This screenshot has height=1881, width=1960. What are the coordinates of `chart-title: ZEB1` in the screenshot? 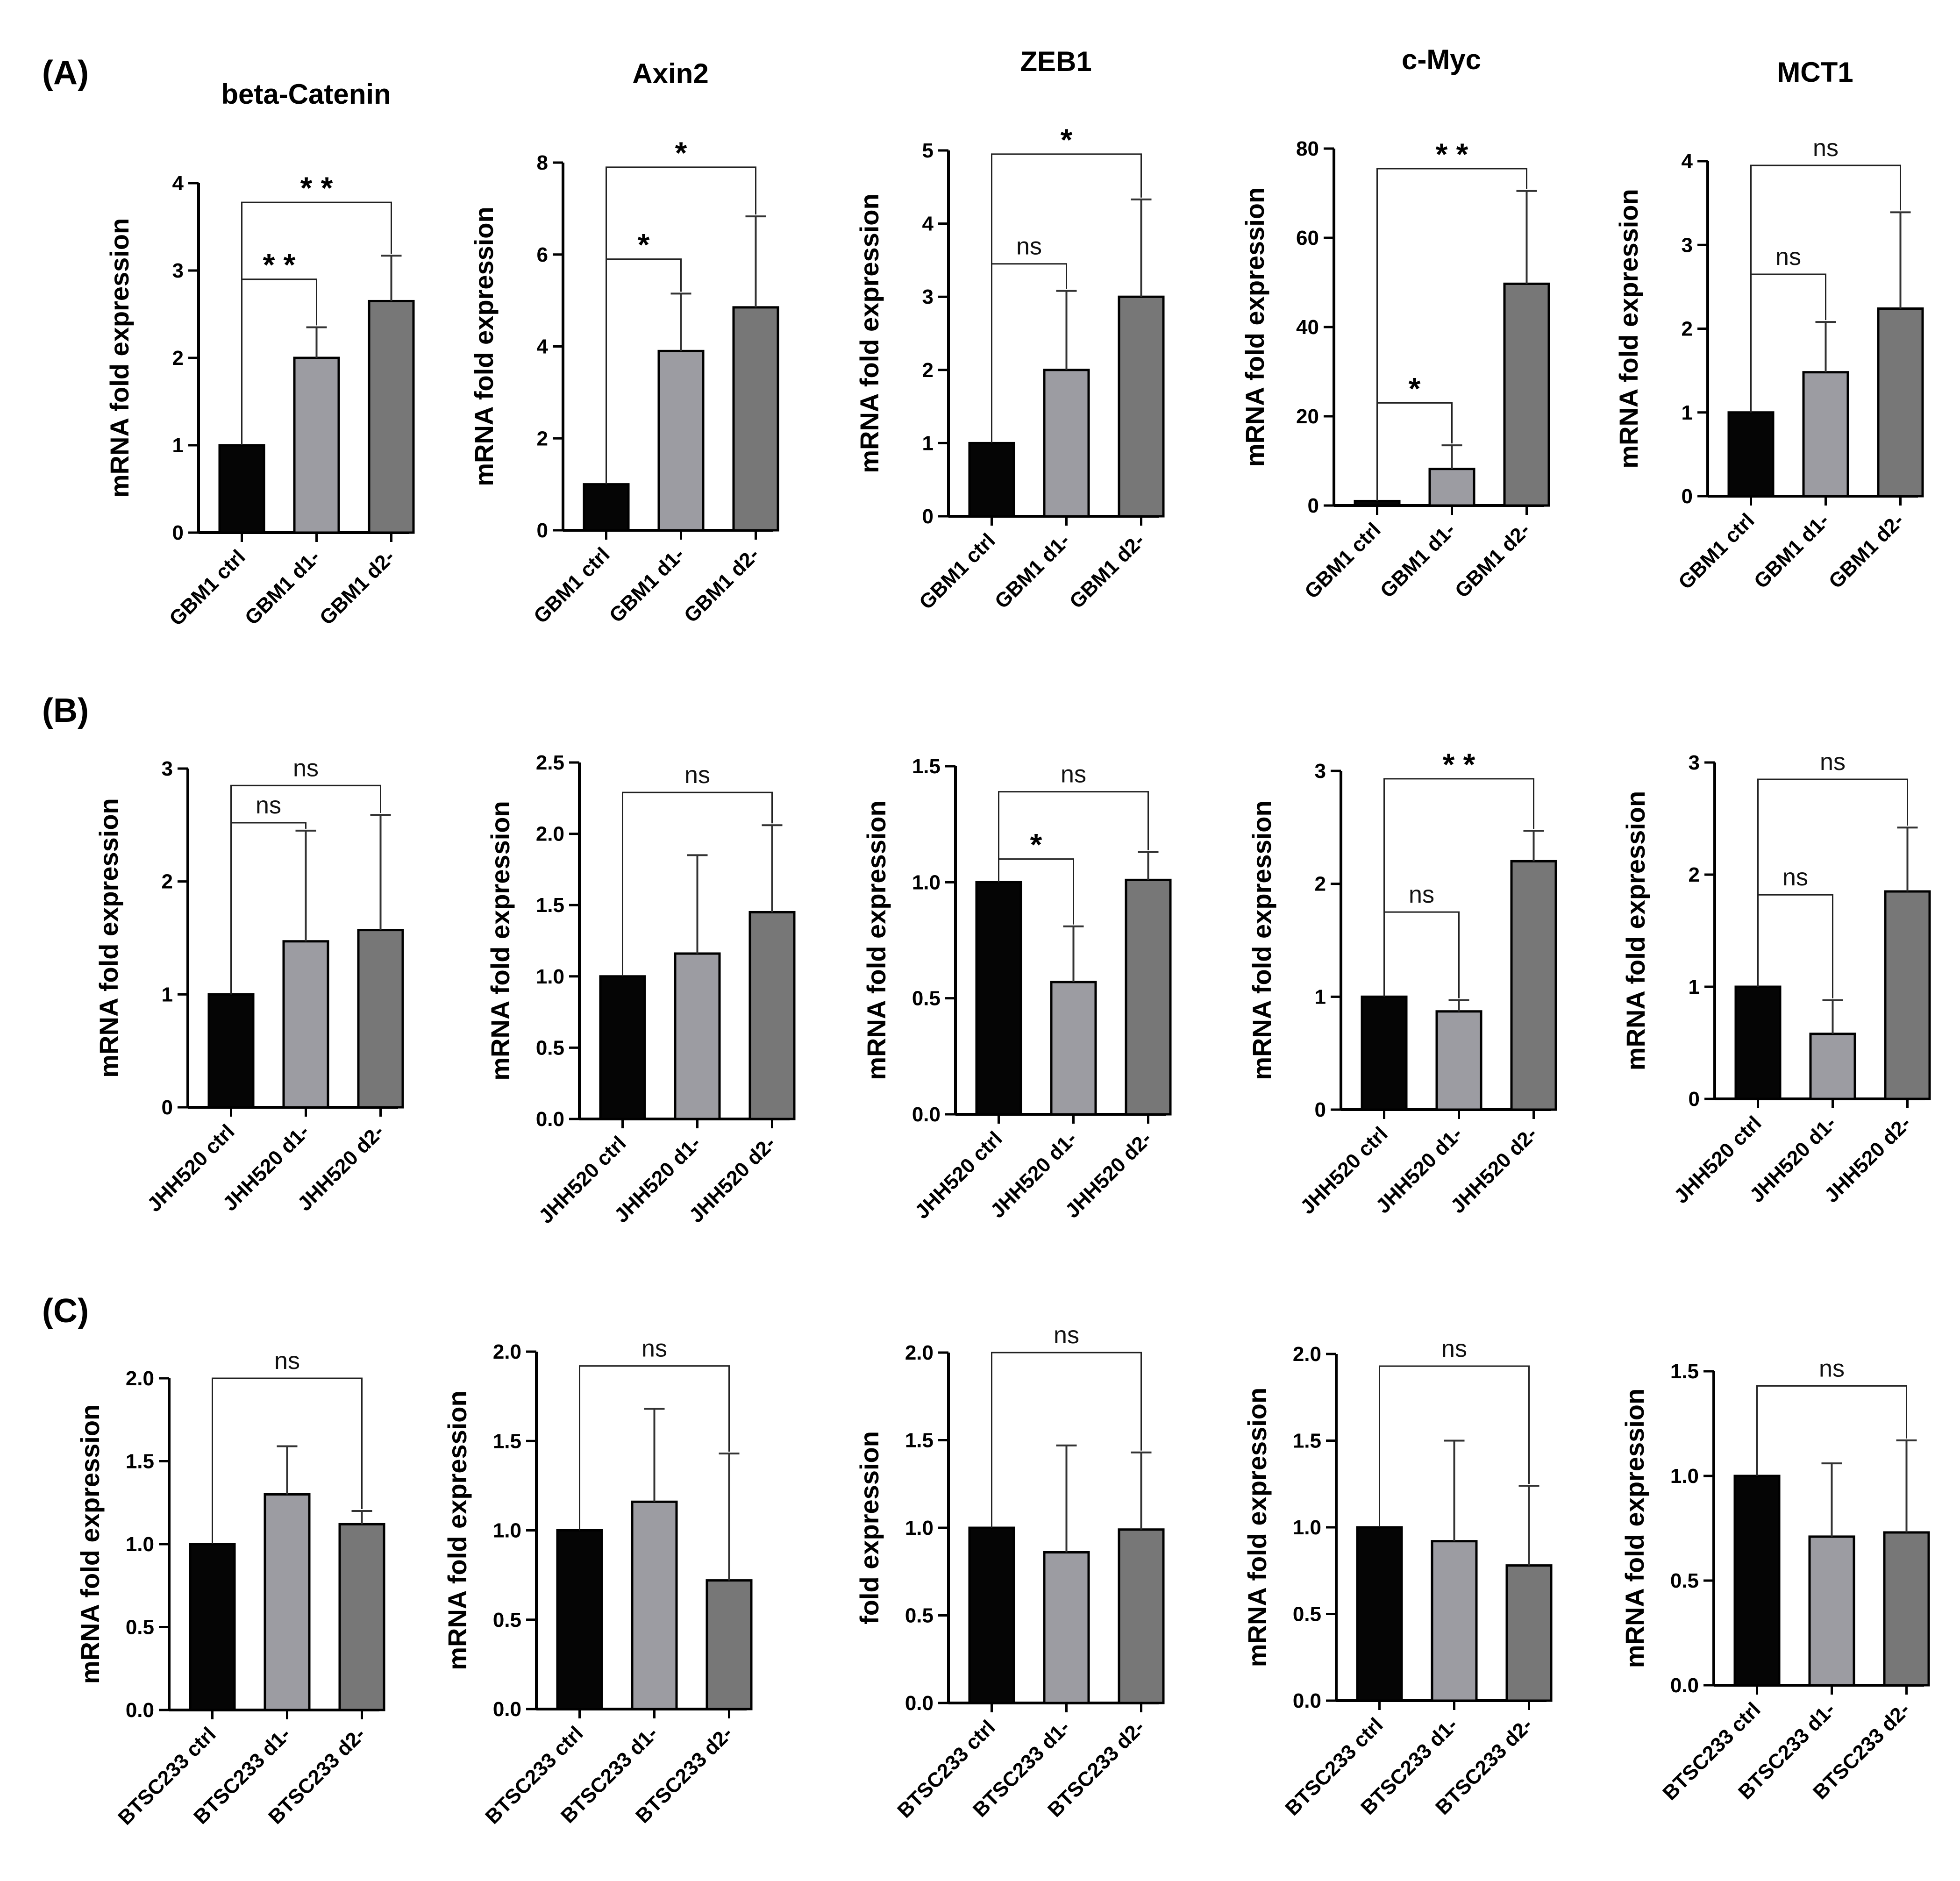 It's located at (1055, 61).